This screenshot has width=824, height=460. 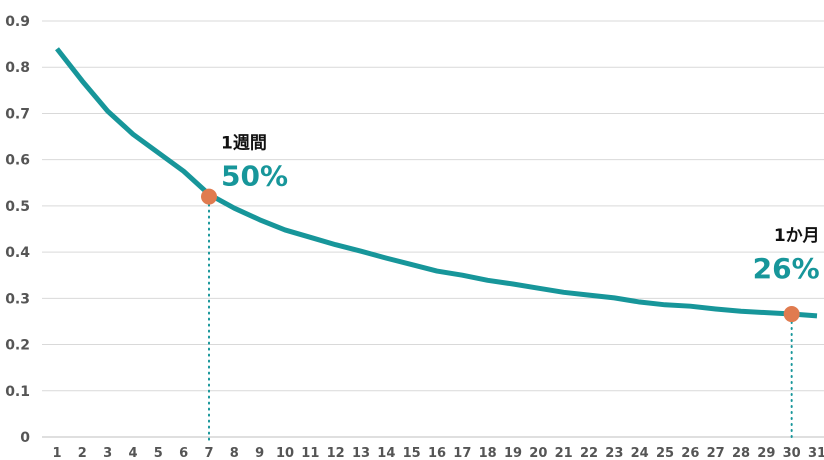 I want to click on y-tick-label: 0.9, so click(x=17, y=22).